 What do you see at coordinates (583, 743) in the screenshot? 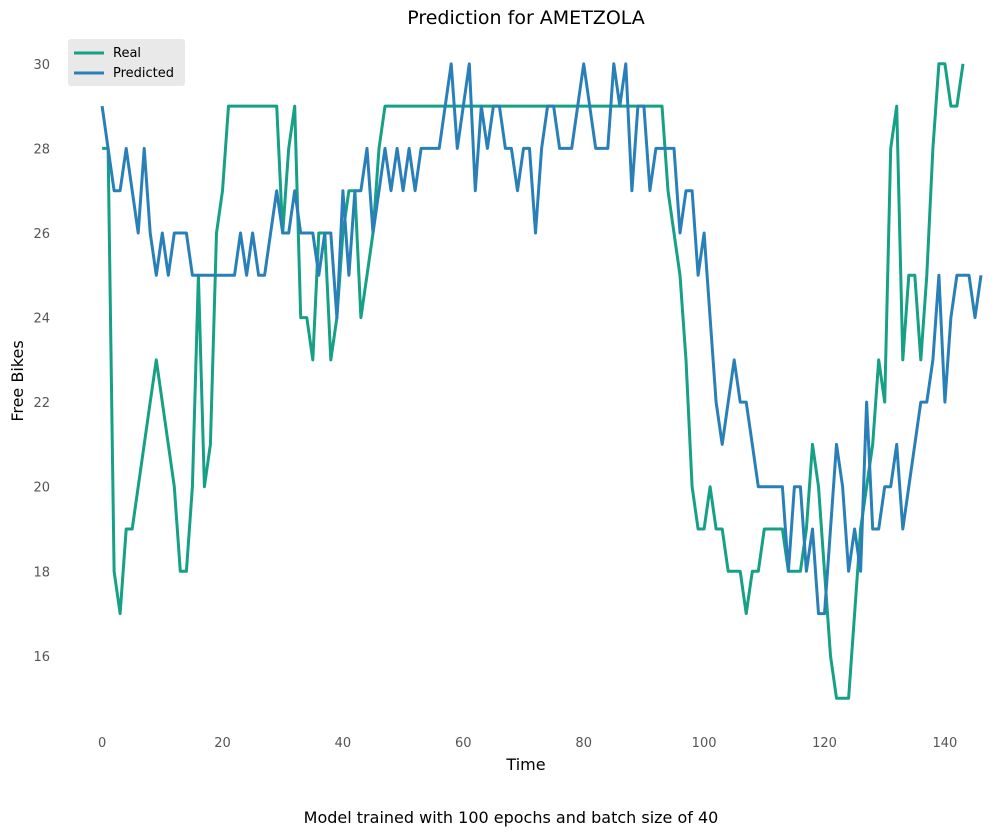
I see `x-tick-label: 80` at bounding box center [583, 743].